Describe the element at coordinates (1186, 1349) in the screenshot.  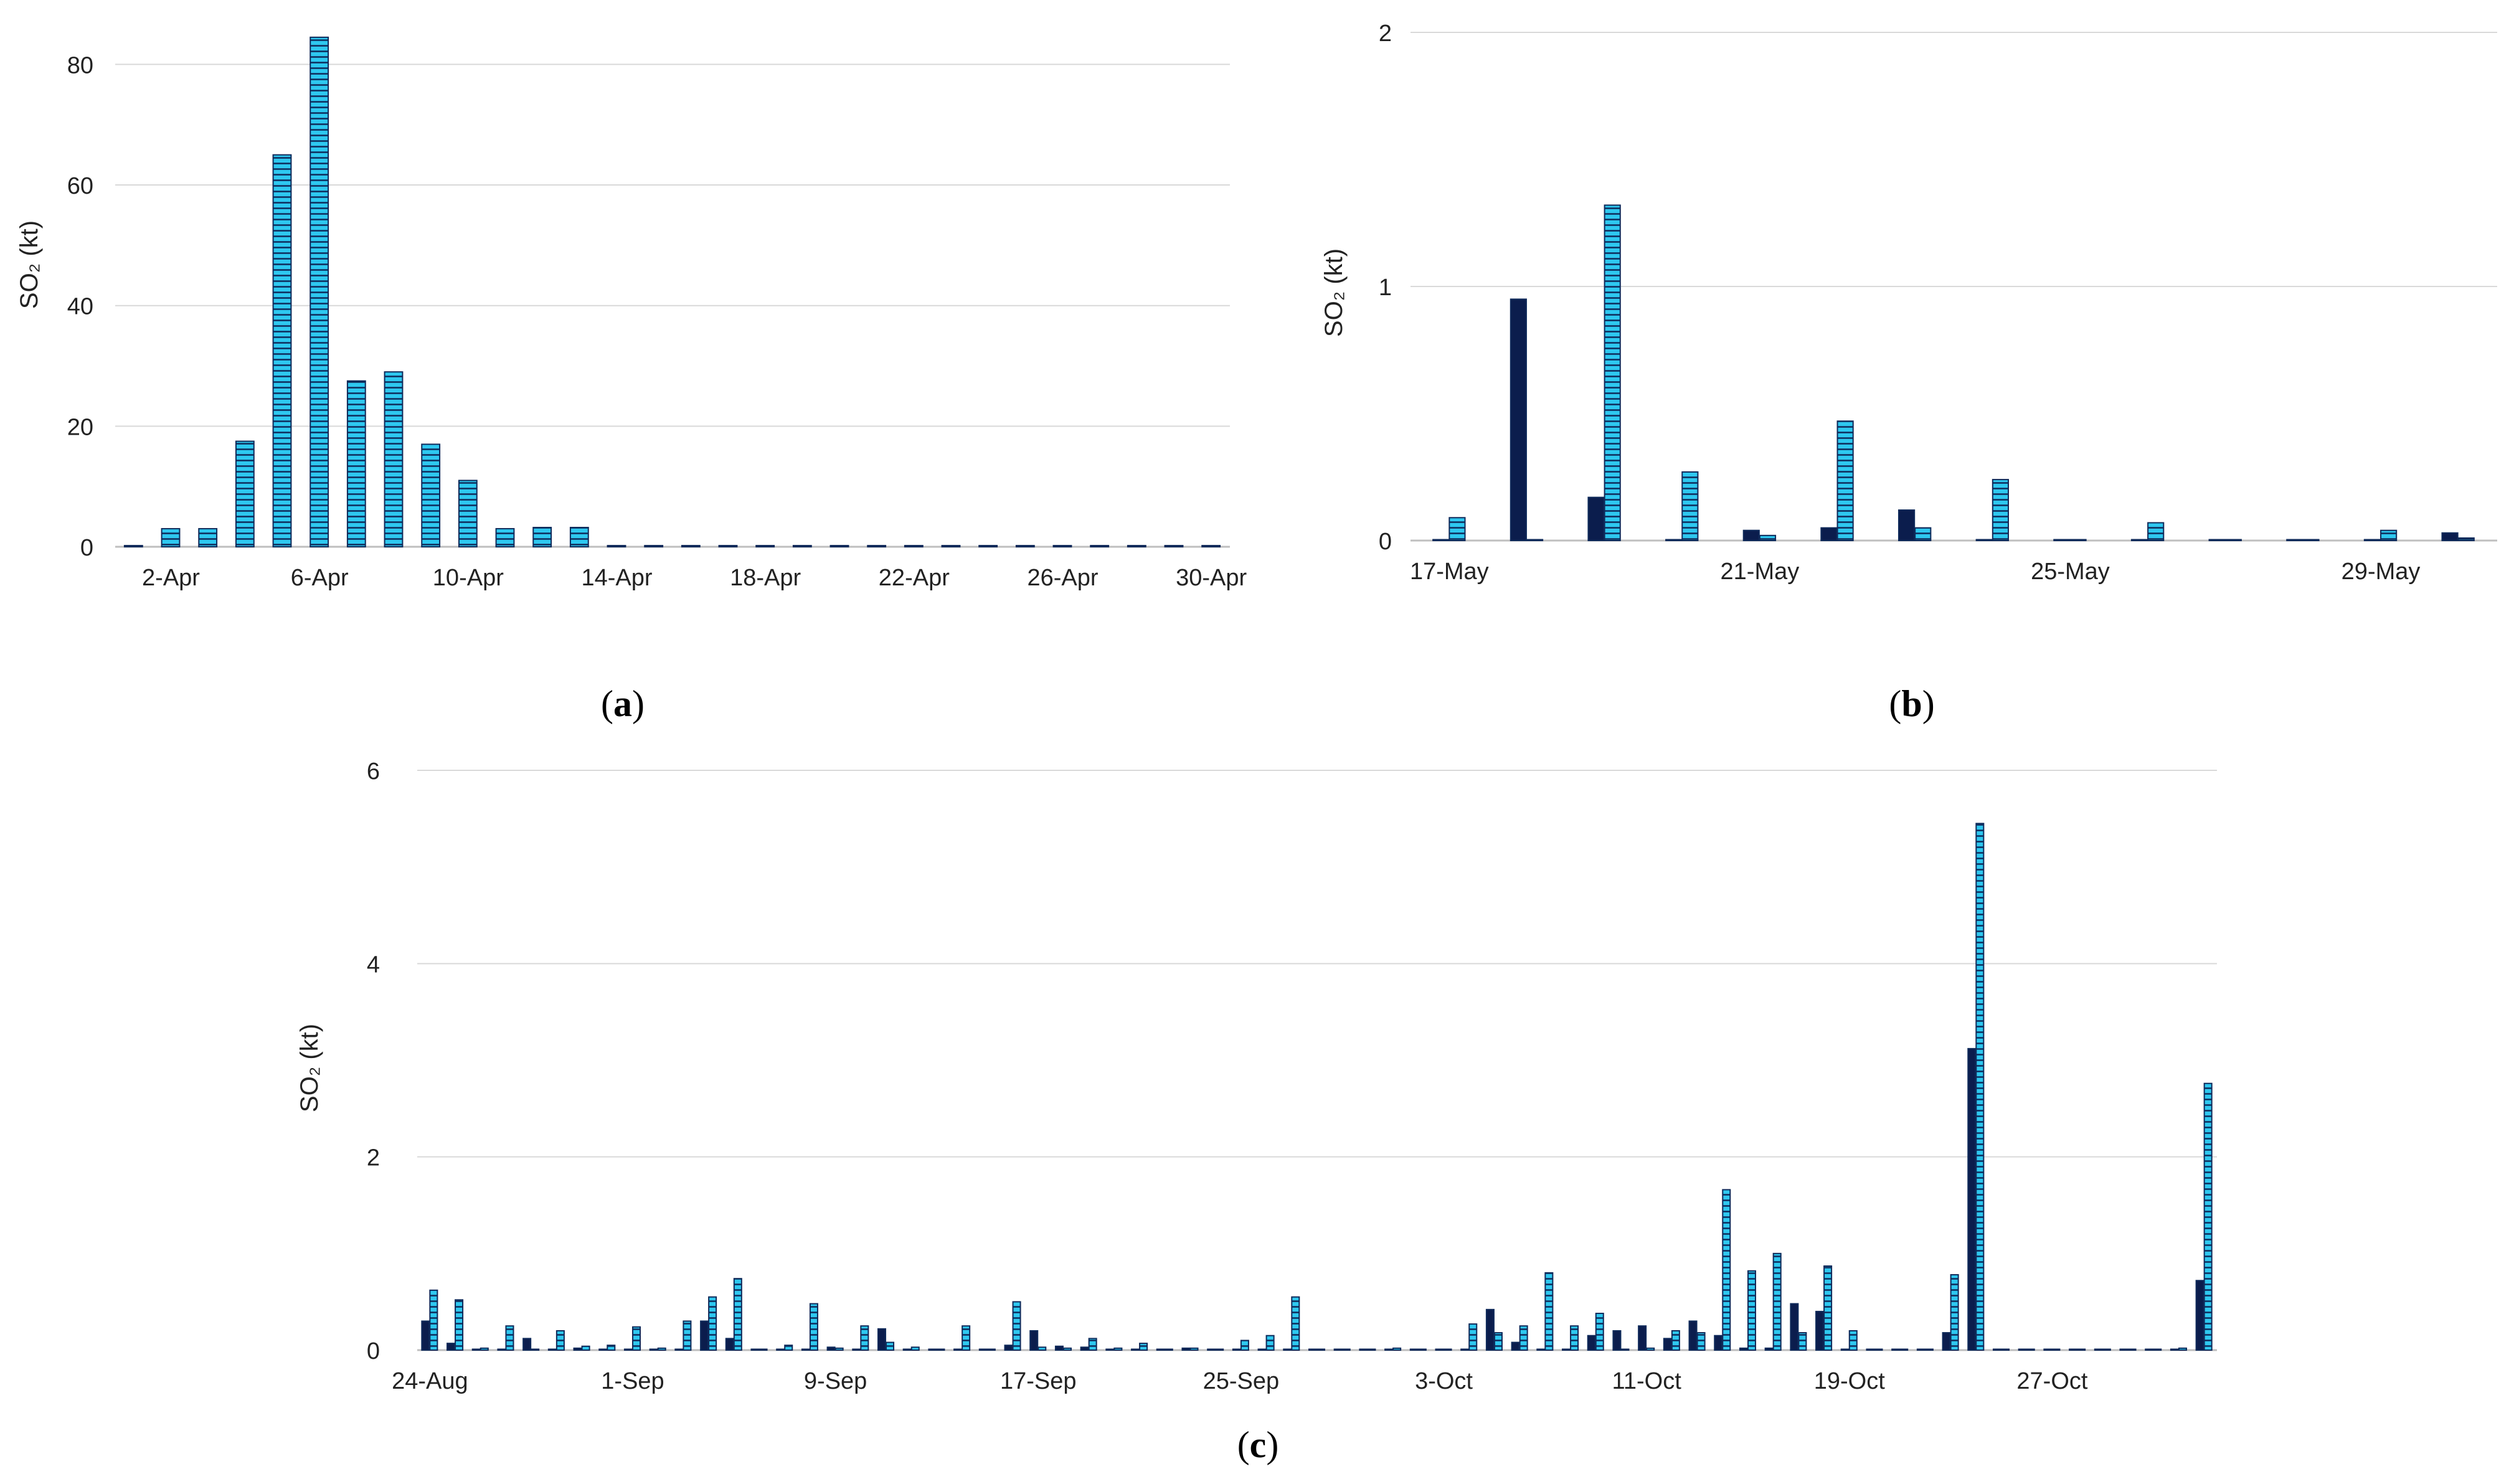
I see `bar-23-Sep` at that location.